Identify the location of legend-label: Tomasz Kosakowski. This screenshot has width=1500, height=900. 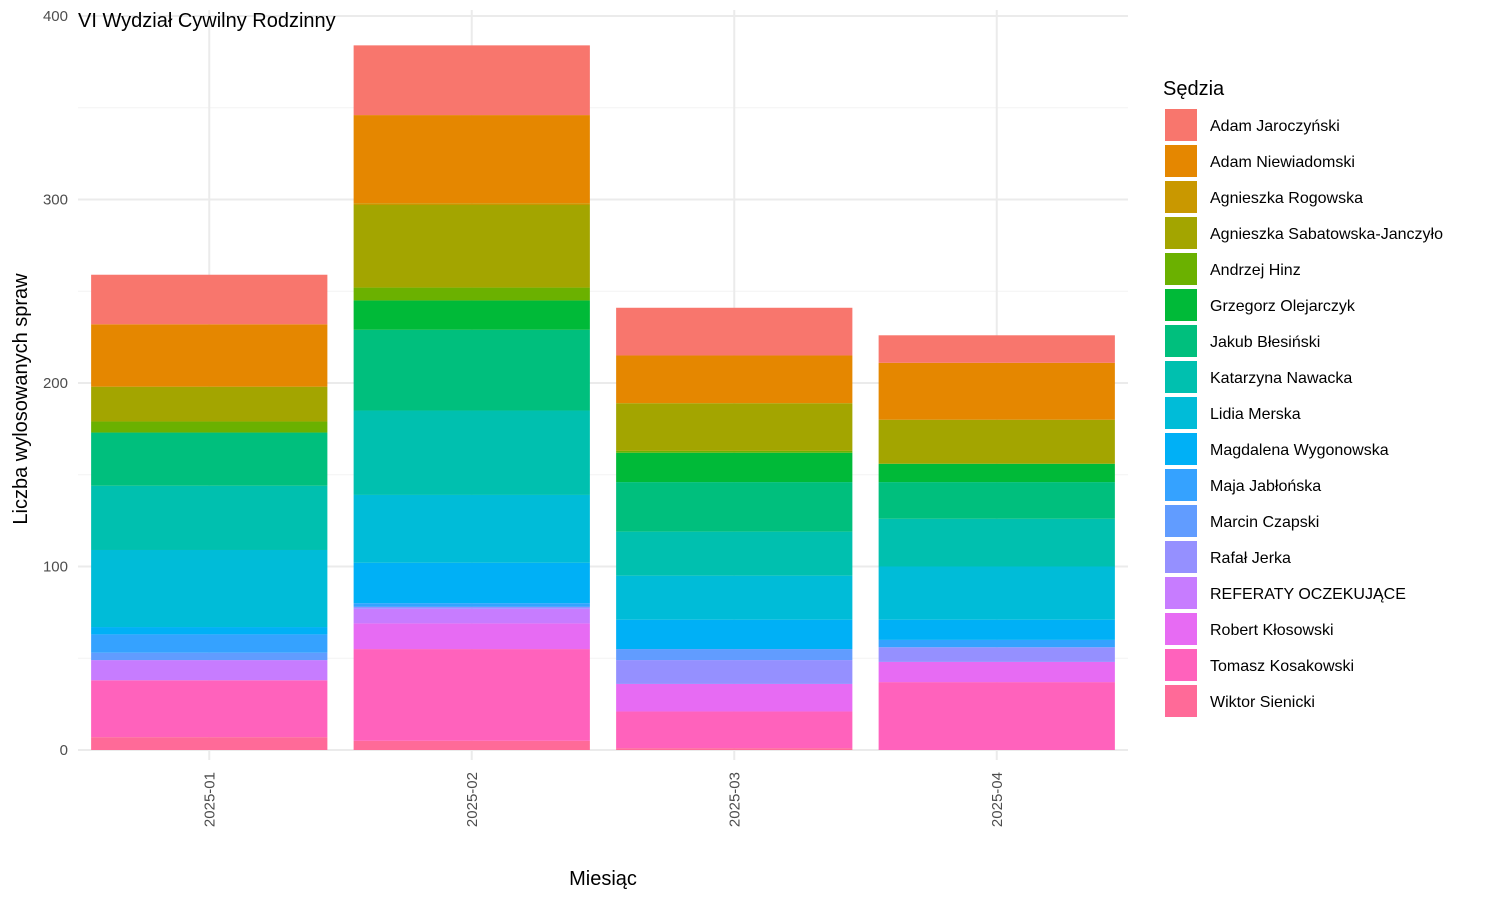
(1282, 666).